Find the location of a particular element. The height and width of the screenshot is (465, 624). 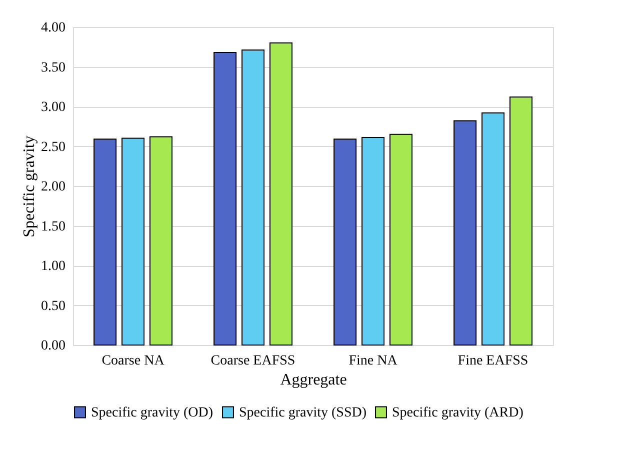

x-tick-label: Coarse EAFSS is located at coordinates (253, 361).